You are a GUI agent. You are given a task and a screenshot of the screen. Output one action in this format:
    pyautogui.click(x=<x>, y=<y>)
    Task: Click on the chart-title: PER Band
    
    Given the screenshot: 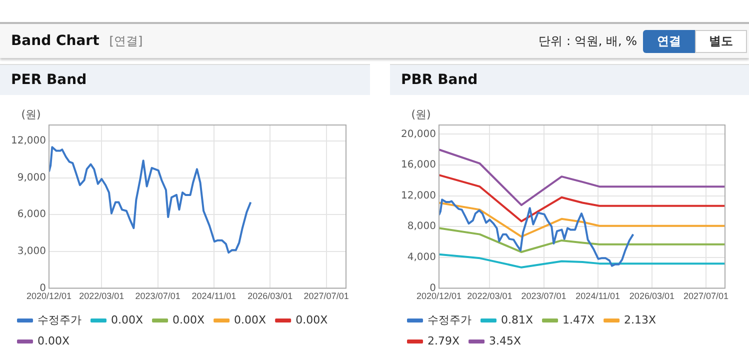 What is the action you would take?
    pyautogui.click(x=185, y=79)
    